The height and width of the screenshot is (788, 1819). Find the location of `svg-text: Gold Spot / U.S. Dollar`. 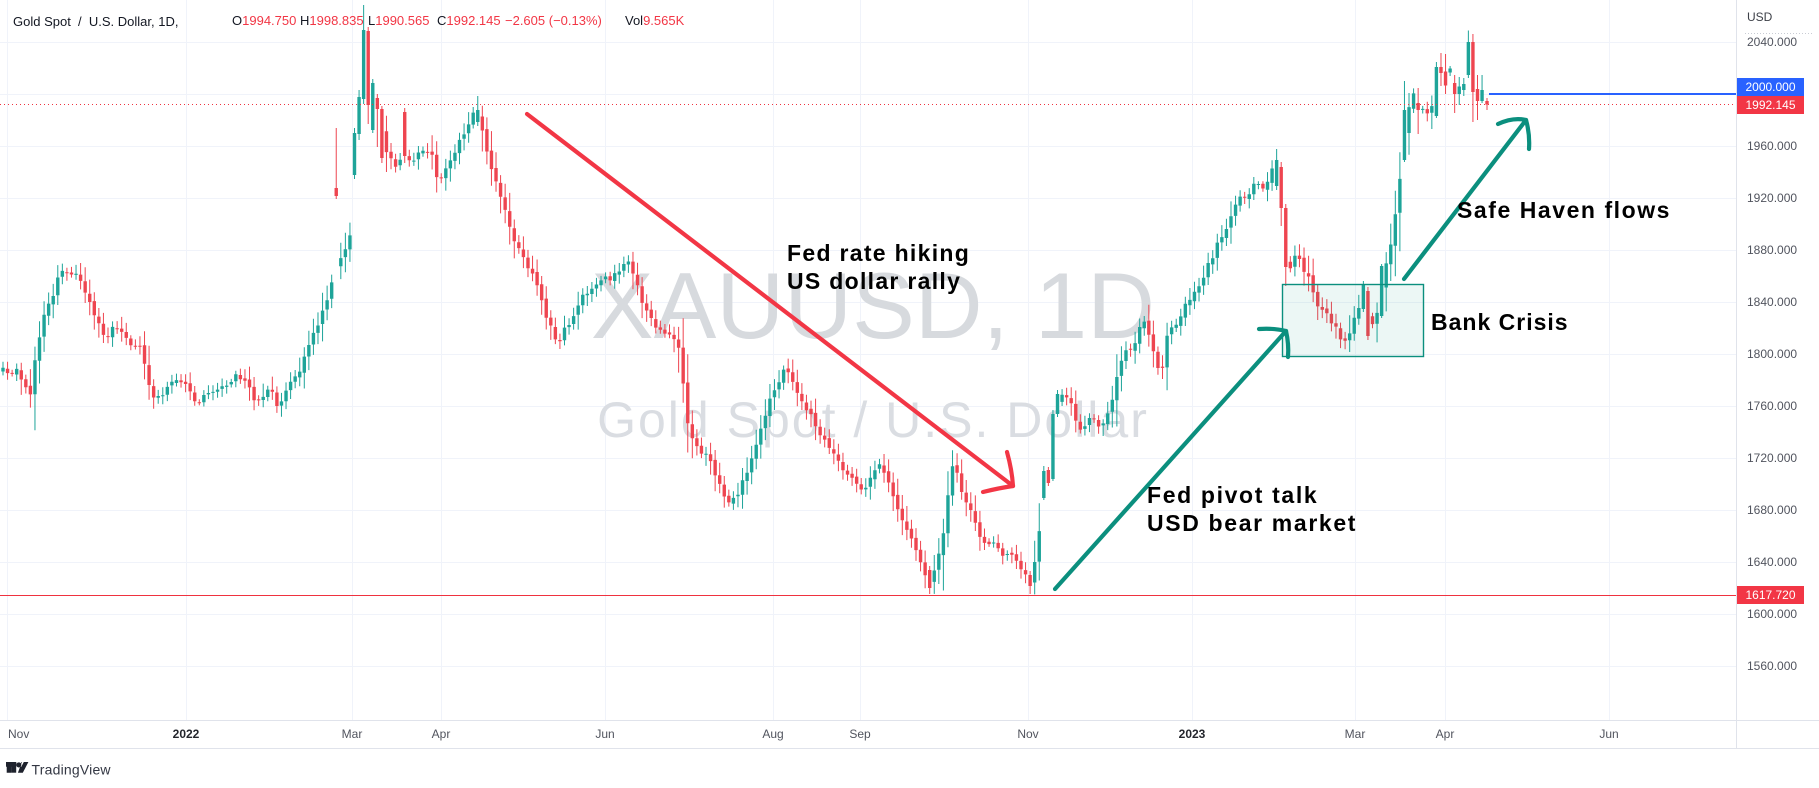

svg-text: Gold Spot / U.S. Dollar is located at coordinates (873, 420).